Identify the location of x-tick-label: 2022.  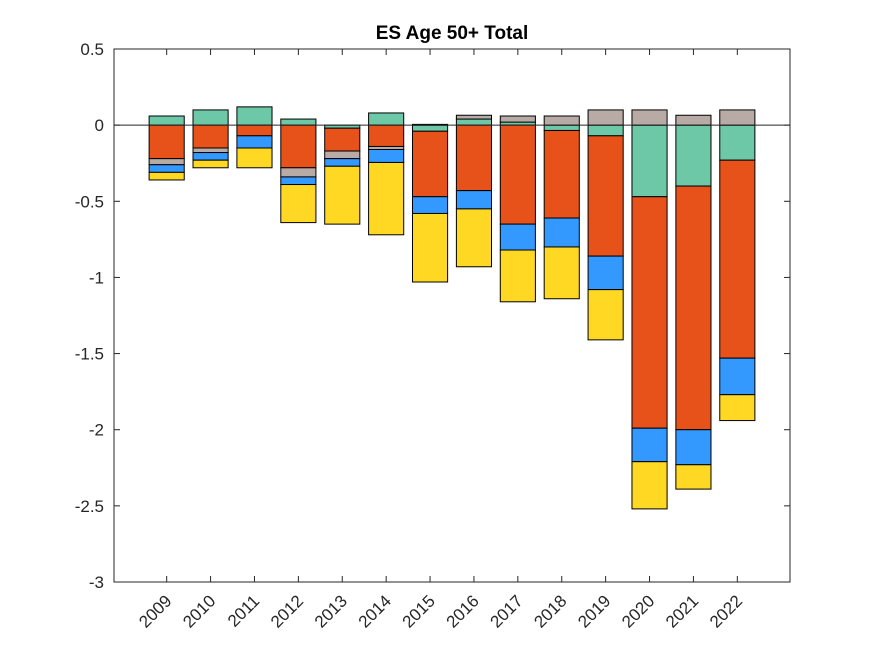
(726, 611).